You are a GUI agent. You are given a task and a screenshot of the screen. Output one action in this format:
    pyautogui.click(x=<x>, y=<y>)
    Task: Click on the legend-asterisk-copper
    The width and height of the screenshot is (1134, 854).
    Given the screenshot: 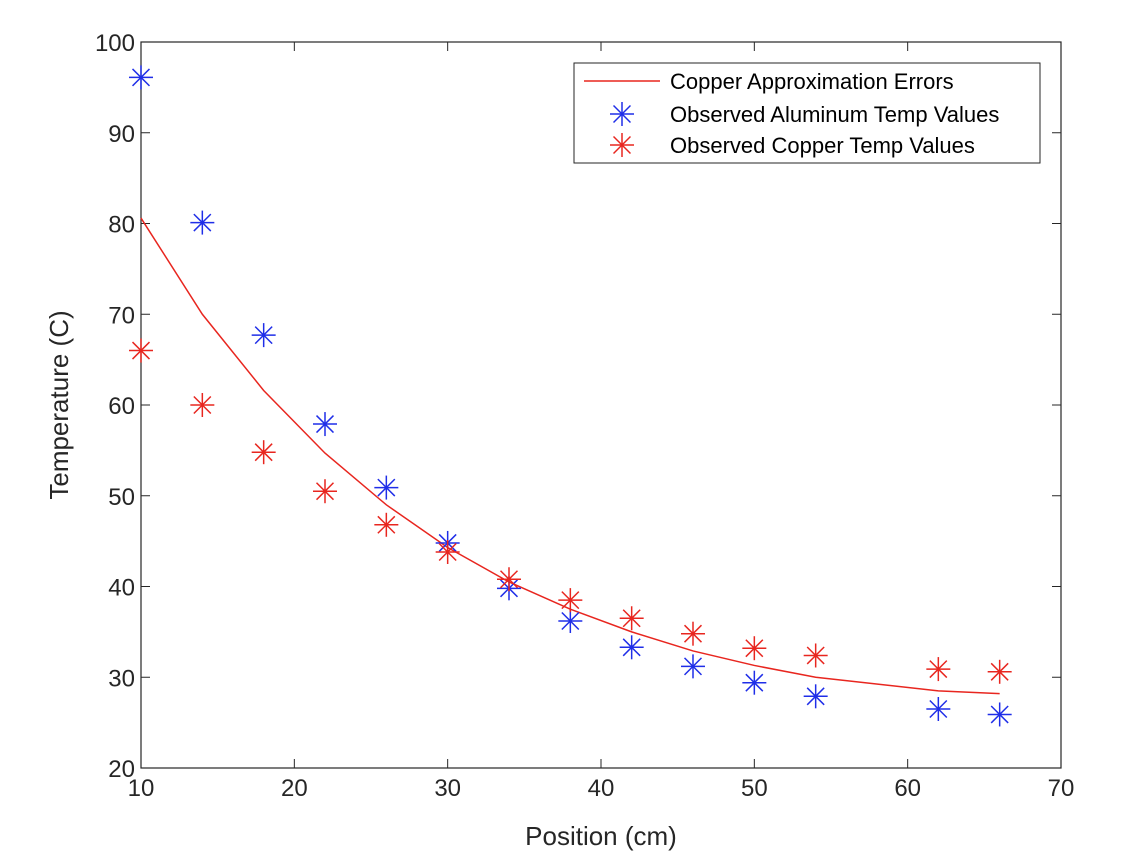 What is the action you would take?
    pyautogui.click(x=622, y=145)
    